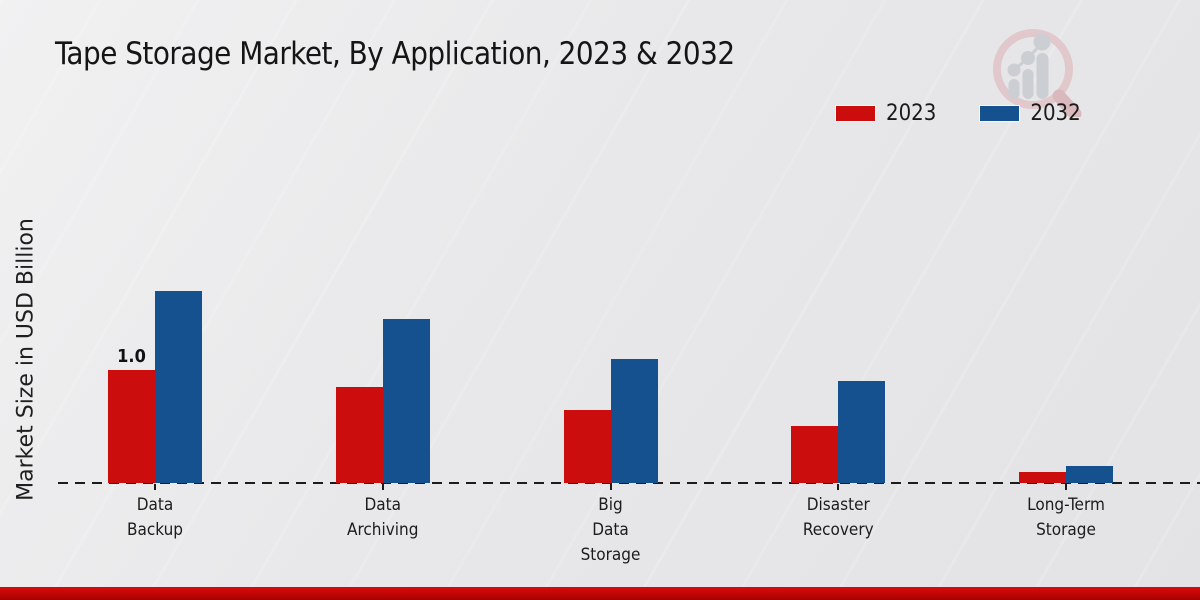 The width and height of the screenshot is (1200, 600). Describe the element at coordinates (1000, 113) in the screenshot. I see `legend-swatch-2032` at that location.